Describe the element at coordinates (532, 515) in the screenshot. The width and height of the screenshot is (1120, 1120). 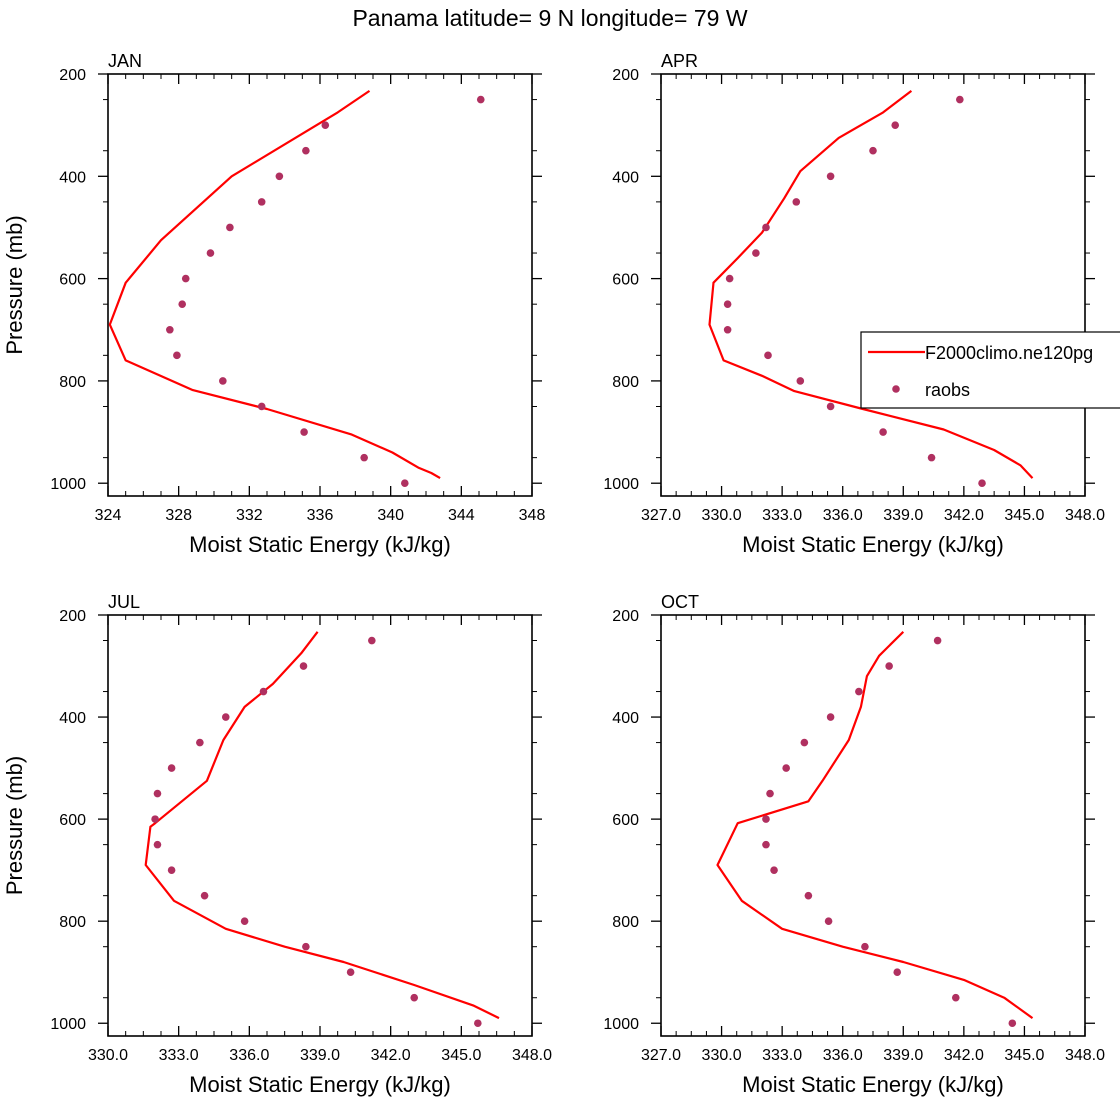
I see `x-tick-label: 348` at that location.